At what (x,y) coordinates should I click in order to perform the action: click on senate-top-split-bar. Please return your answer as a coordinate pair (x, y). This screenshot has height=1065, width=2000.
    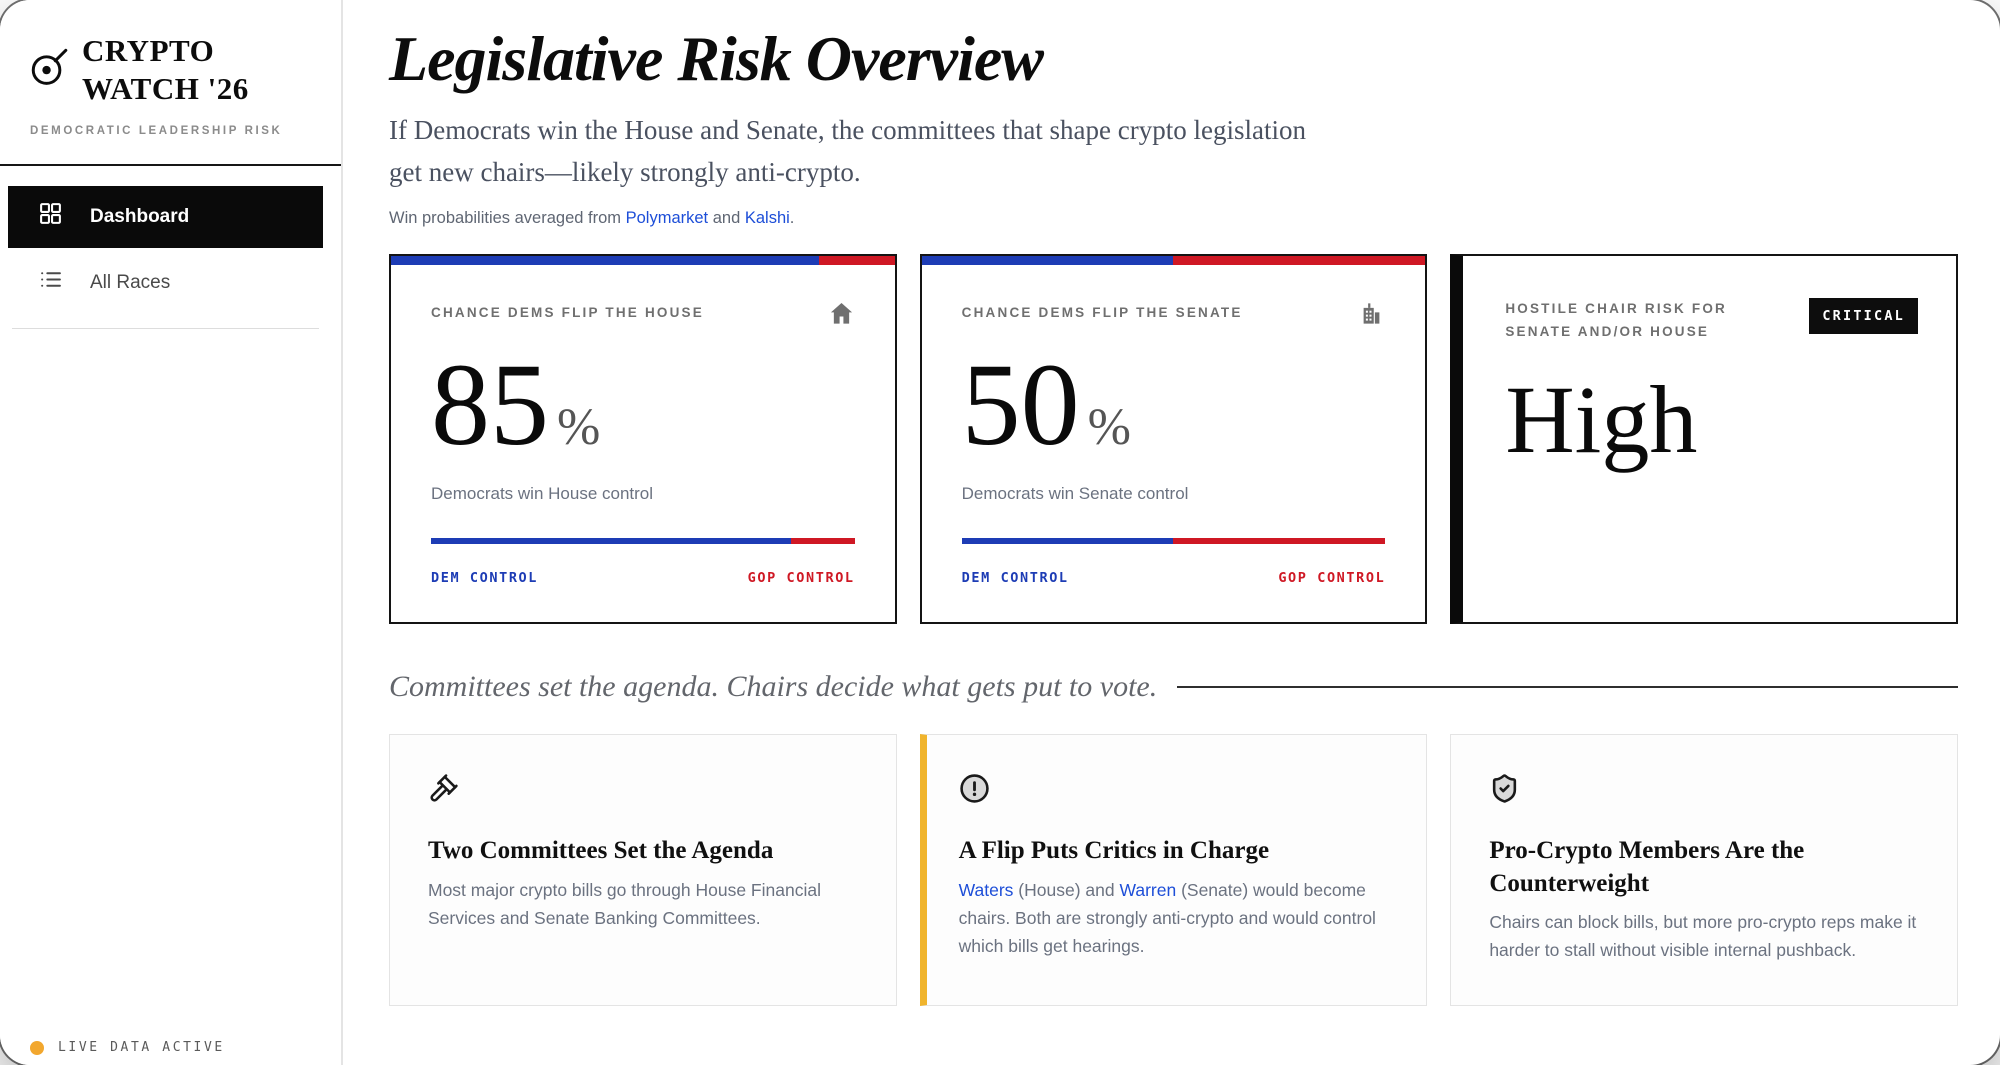
    Looking at the image, I should click on (1173, 261).